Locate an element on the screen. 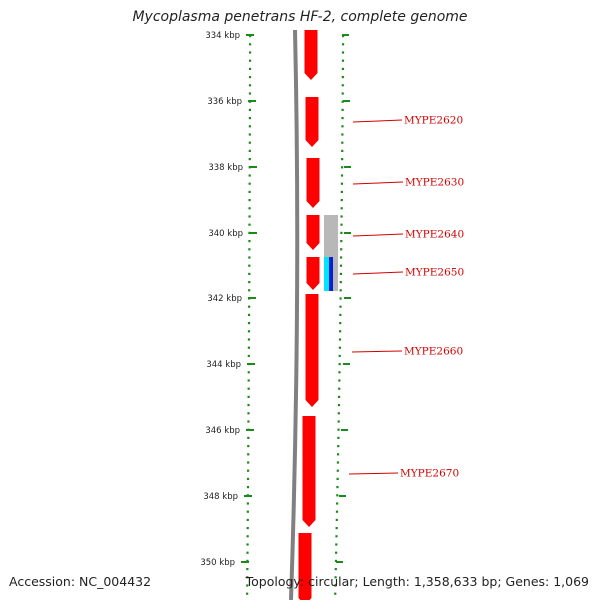 This screenshot has height=600, width=600. gene-label: MYPE2650 is located at coordinates (434, 273).